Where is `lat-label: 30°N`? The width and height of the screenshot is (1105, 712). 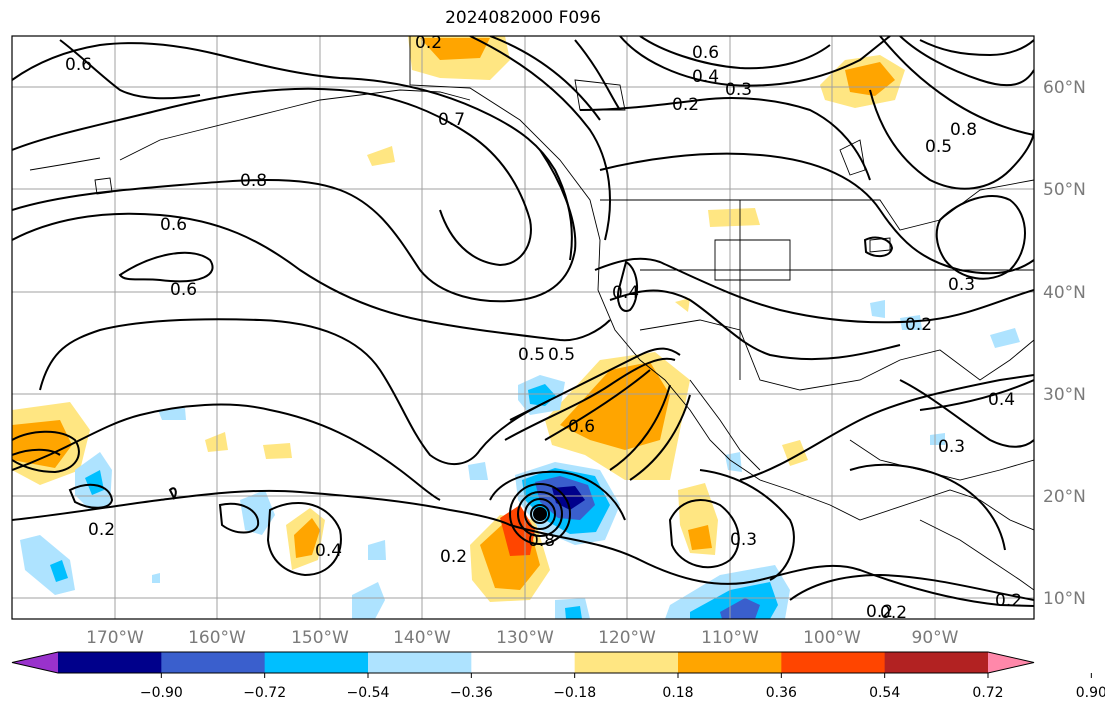
lat-label: 30°N is located at coordinates (1064, 395).